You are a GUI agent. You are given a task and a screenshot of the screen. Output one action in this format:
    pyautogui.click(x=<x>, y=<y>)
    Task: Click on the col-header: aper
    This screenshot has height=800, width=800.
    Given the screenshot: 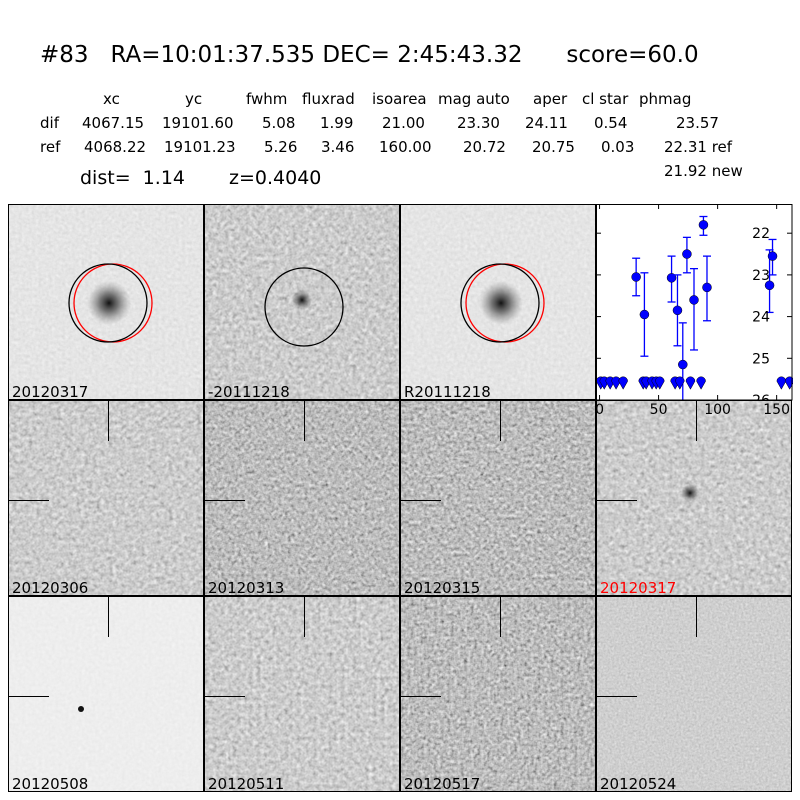 What is the action you would take?
    pyautogui.click(x=550, y=99)
    